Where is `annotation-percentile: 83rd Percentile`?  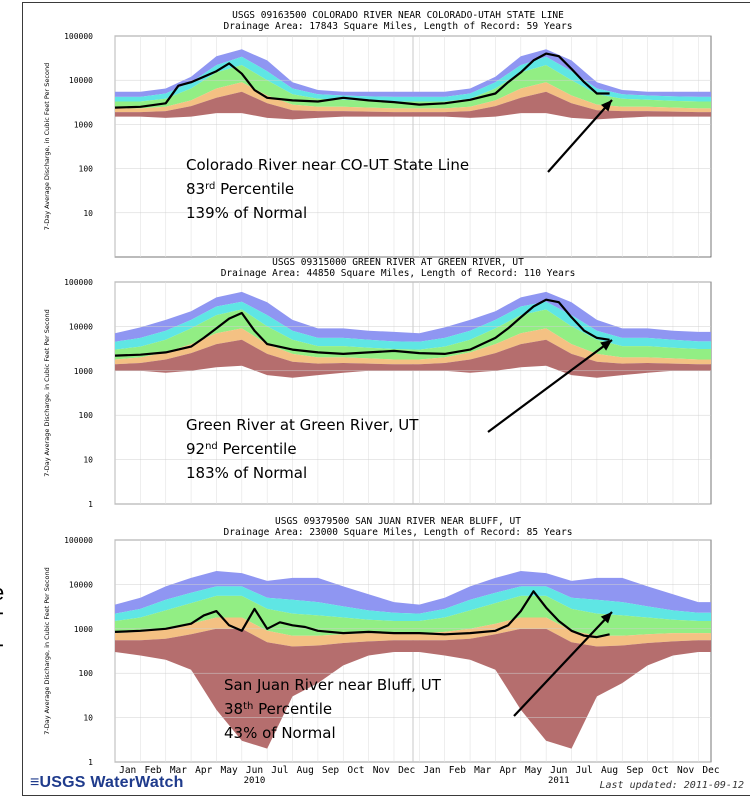
annotation-percentile: 83rd Percentile is located at coordinates (240, 189).